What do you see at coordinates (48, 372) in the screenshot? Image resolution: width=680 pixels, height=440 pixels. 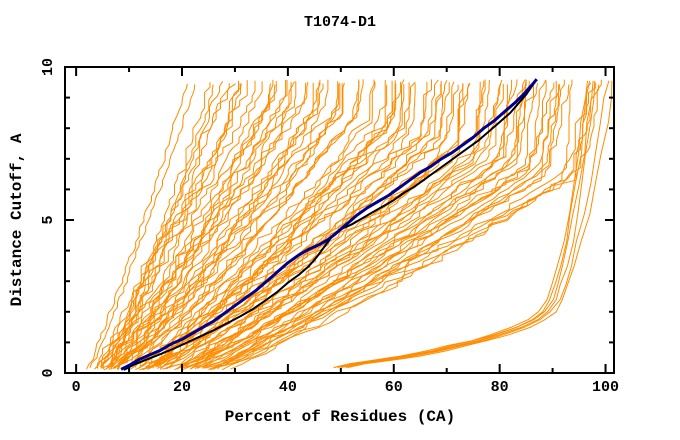 I see `y-tick-label: 0` at bounding box center [48, 372].